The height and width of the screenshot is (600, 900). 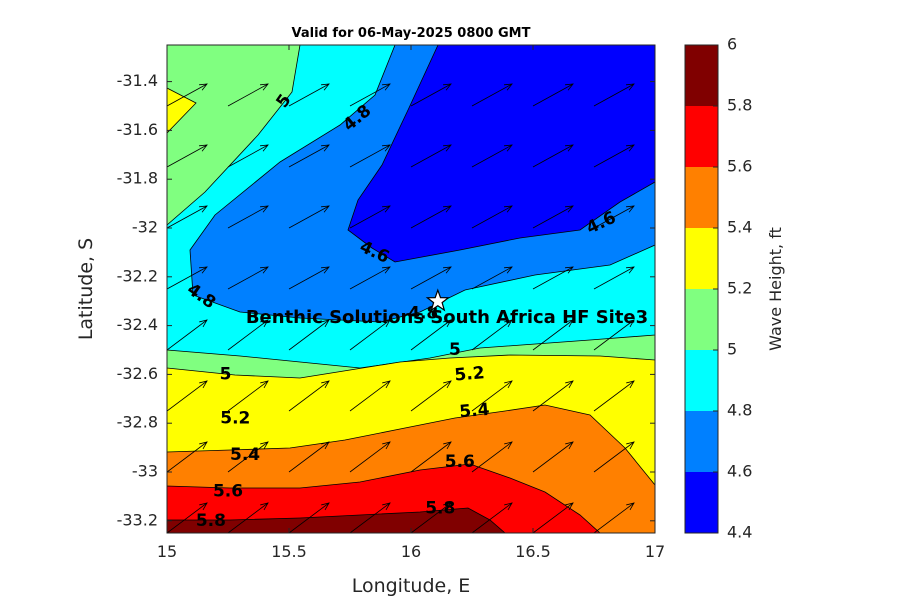 What do you see at coordinates (145, 471) in the screenshot?
I see `y-tick-label: -33` at bounding box center [145, 471].